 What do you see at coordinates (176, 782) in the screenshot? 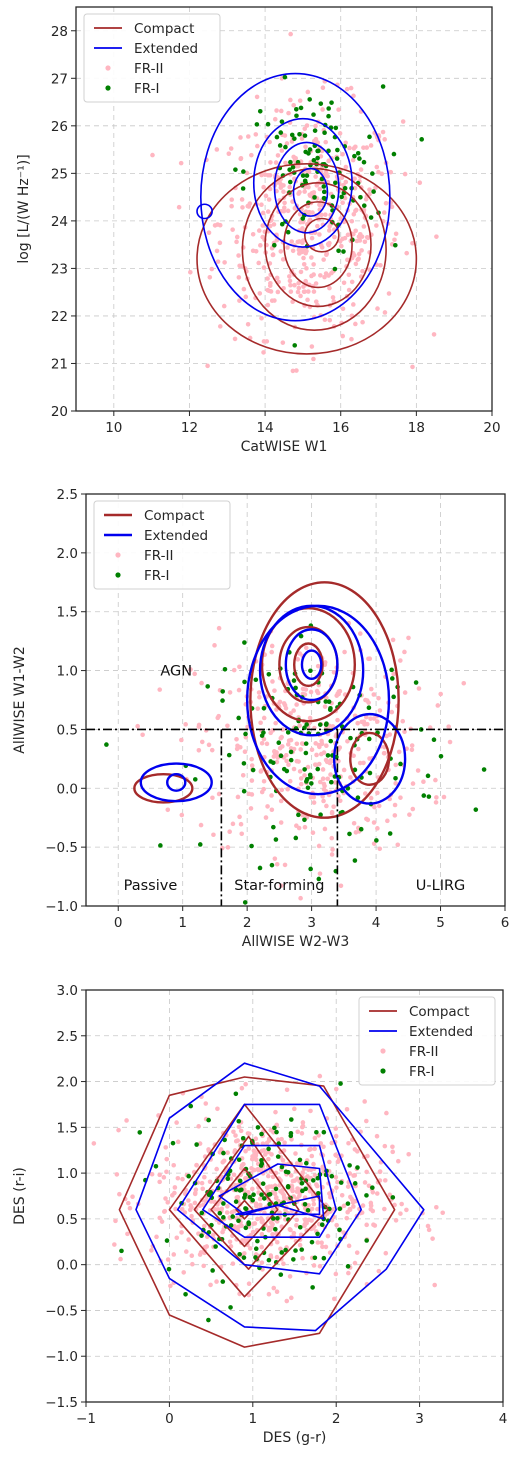
I see `extended-contour` at bounding box center [176, 782].